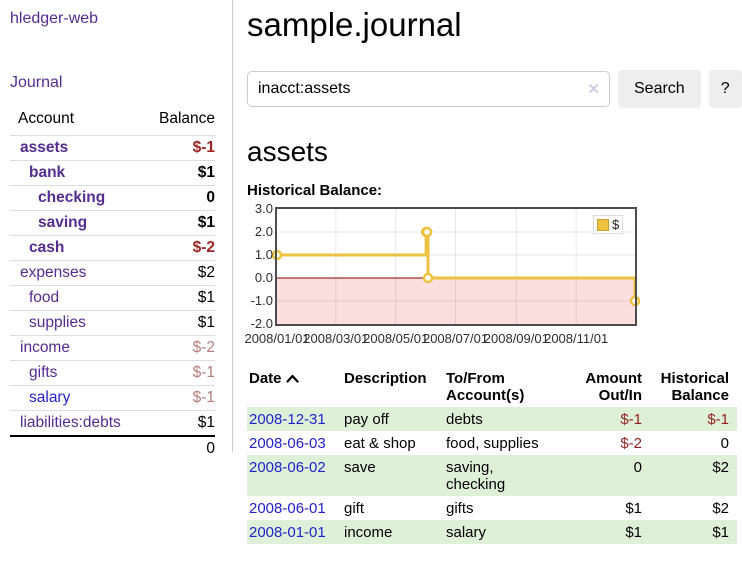  I want to click on total-balance: 0, so click(177, 448).